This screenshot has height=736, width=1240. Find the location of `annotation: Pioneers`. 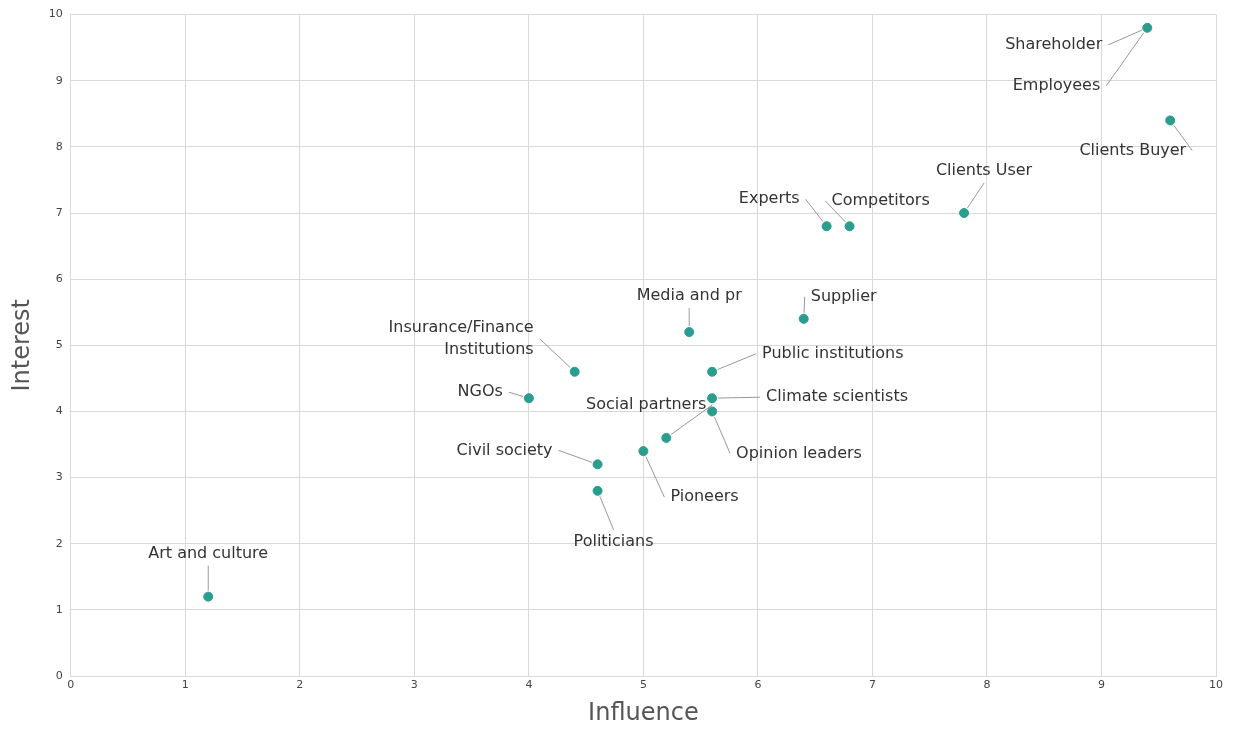

annotation: Pioneers is located at coordinates (704, 496).